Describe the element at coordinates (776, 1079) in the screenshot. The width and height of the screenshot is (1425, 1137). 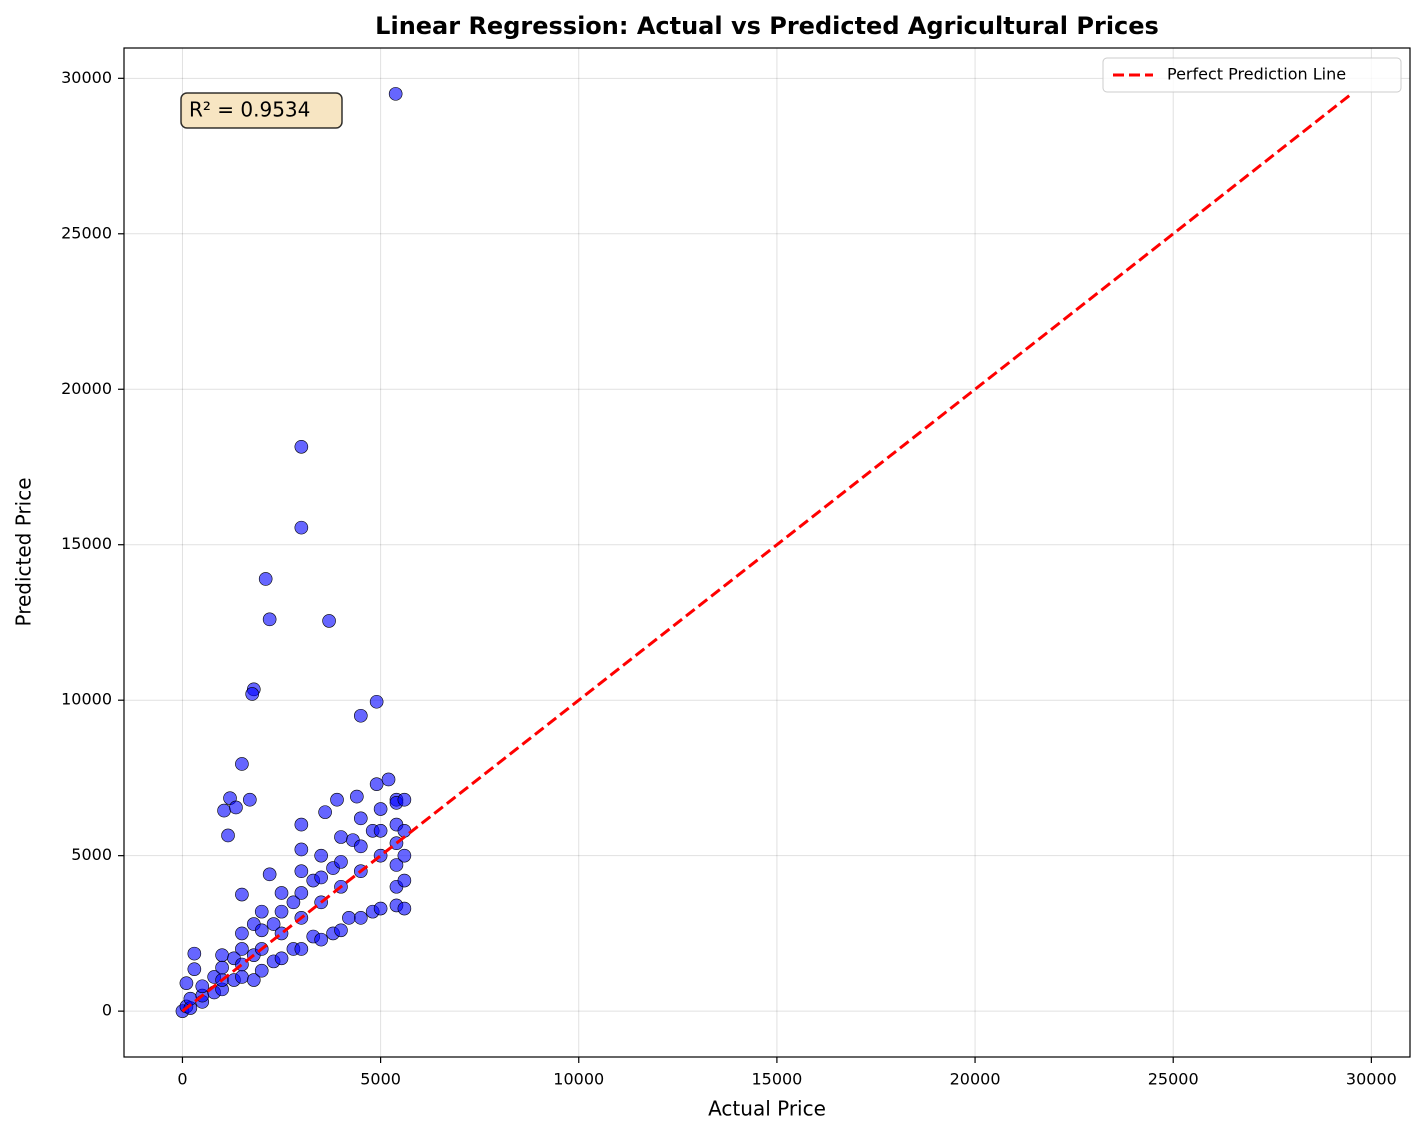
I see `x-tick-label: 15000` at that location.